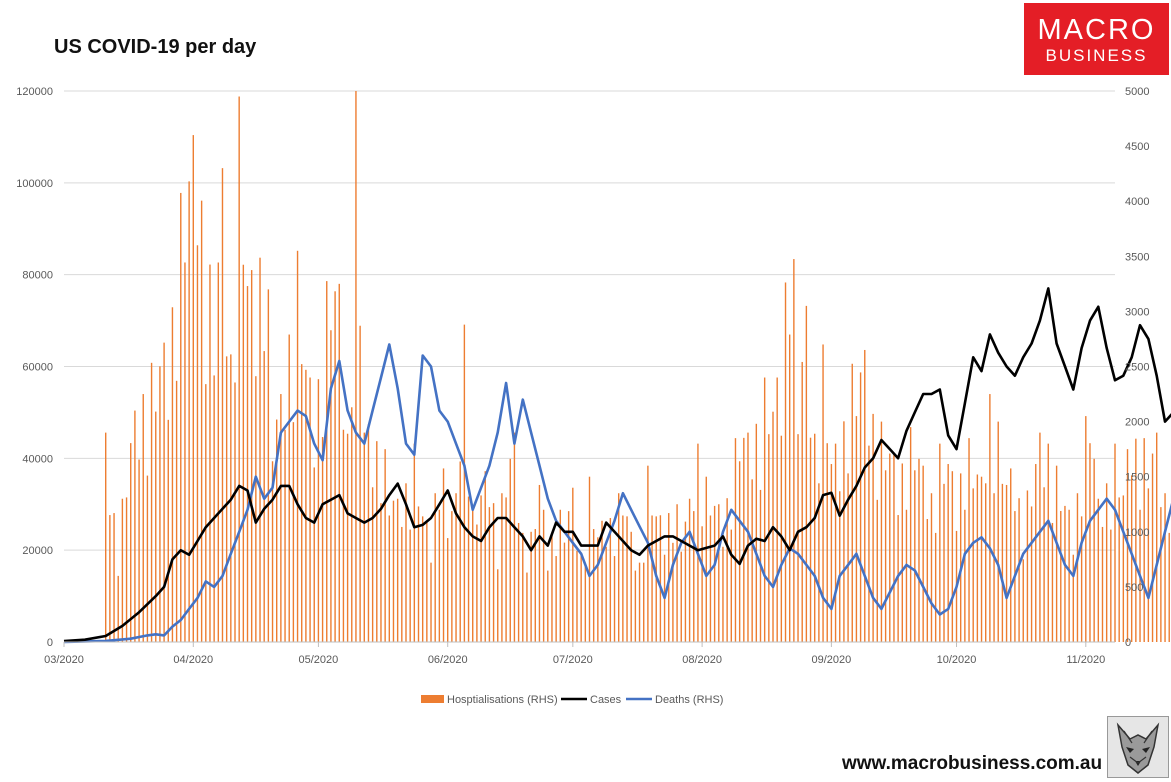 The height and width of the screenshot is (782, 1171). Describe the element at coordinates (37, 459) in the screenshot. I see `y-left-tick-label: 40000` at that location.